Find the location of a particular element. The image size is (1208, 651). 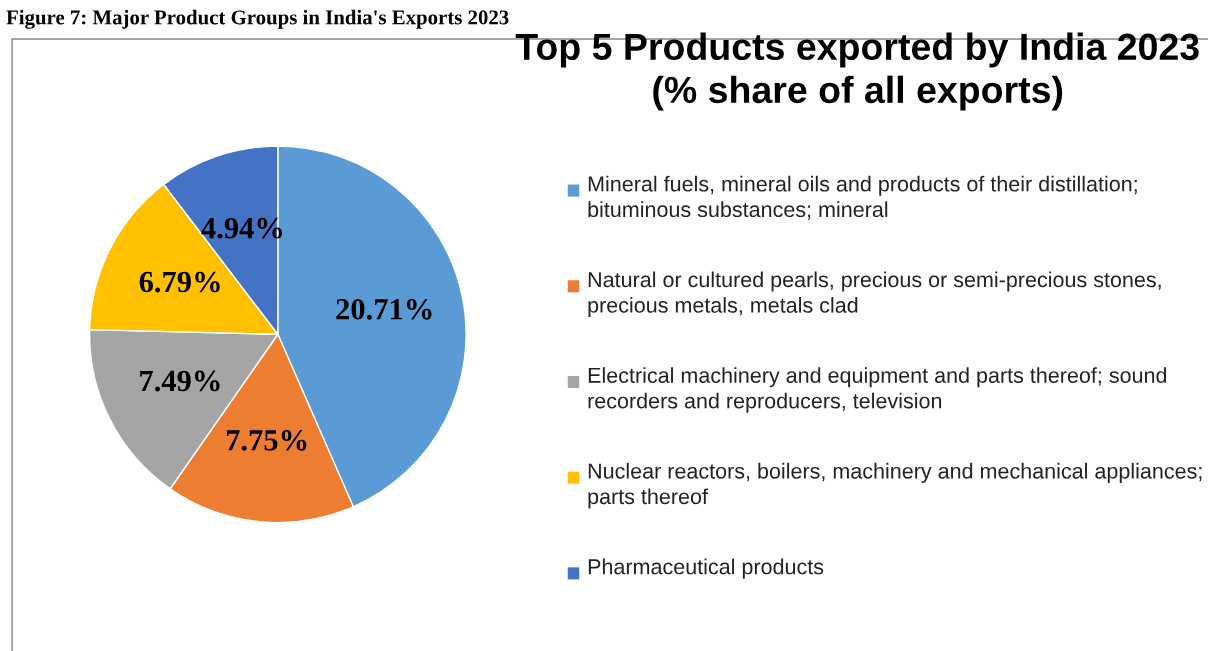

caption: Figure 7: Major Product Groups in India's Exports 2023 is located at coordinates (257, 19).